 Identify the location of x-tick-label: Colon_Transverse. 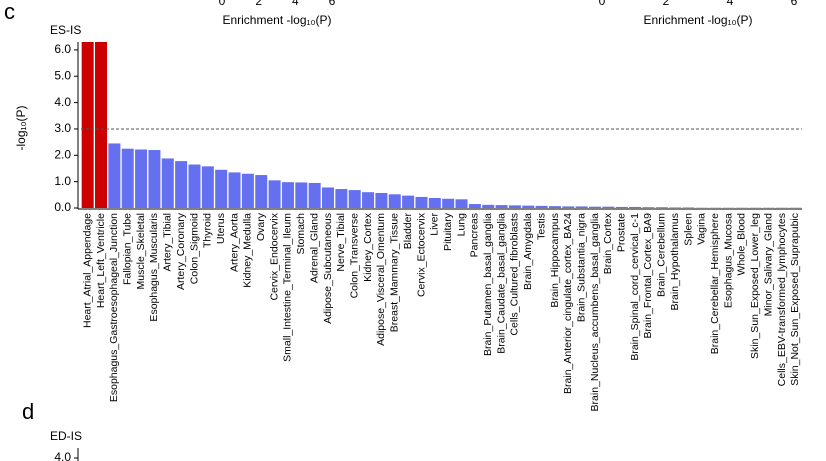
(354, 256).